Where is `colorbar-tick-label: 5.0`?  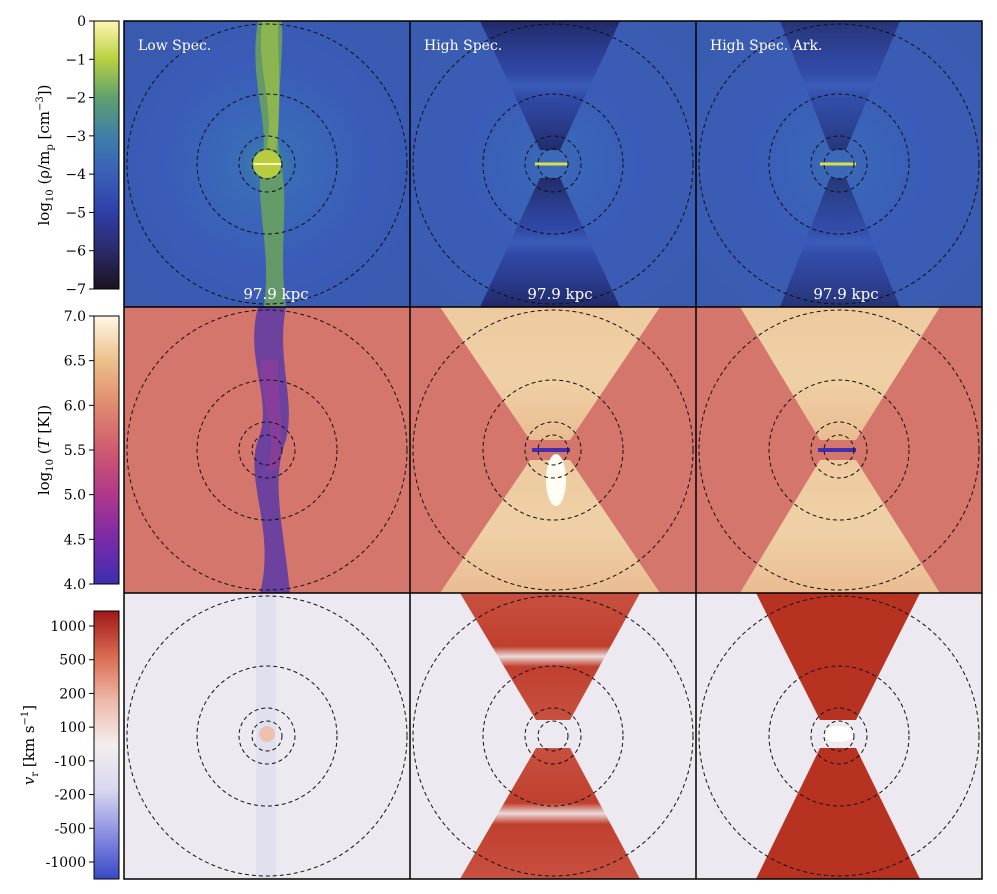 colorbar-tick-label: 5.0 is located at coordinates (75, 496).